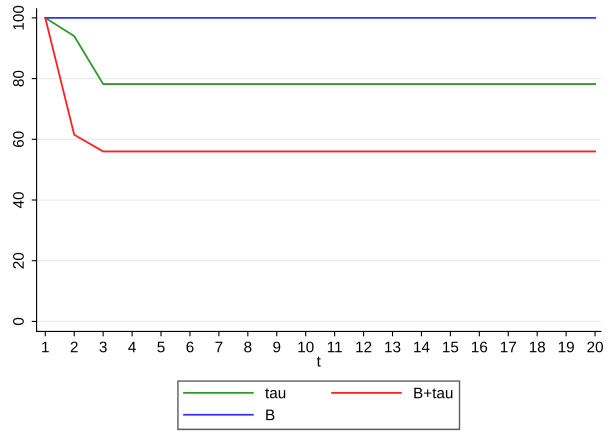  What do you see at coordinates (18, 18) in the screenshot?
I see `y-tick-label: 100` at bounding box center [18, 18].